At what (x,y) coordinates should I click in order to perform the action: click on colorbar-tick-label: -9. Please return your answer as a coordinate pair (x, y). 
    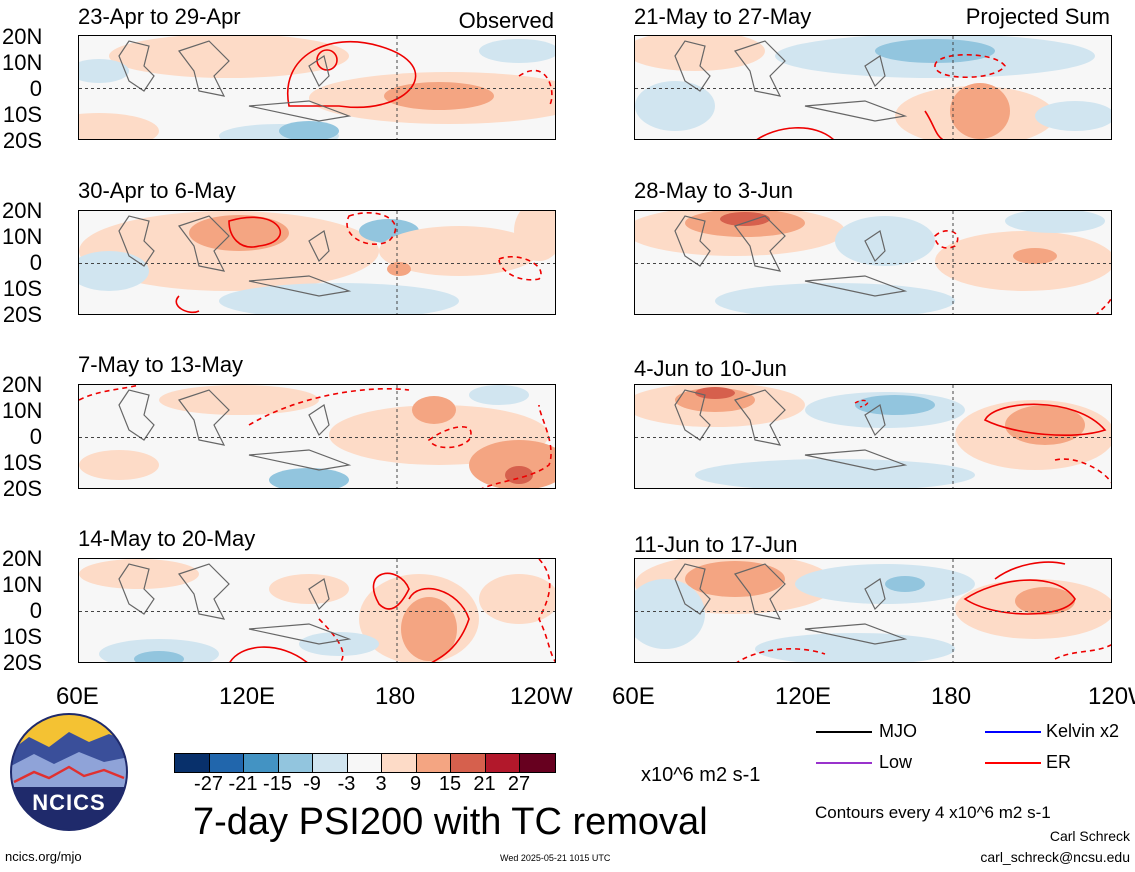
    Looking at the image, I should click on (312, 784).